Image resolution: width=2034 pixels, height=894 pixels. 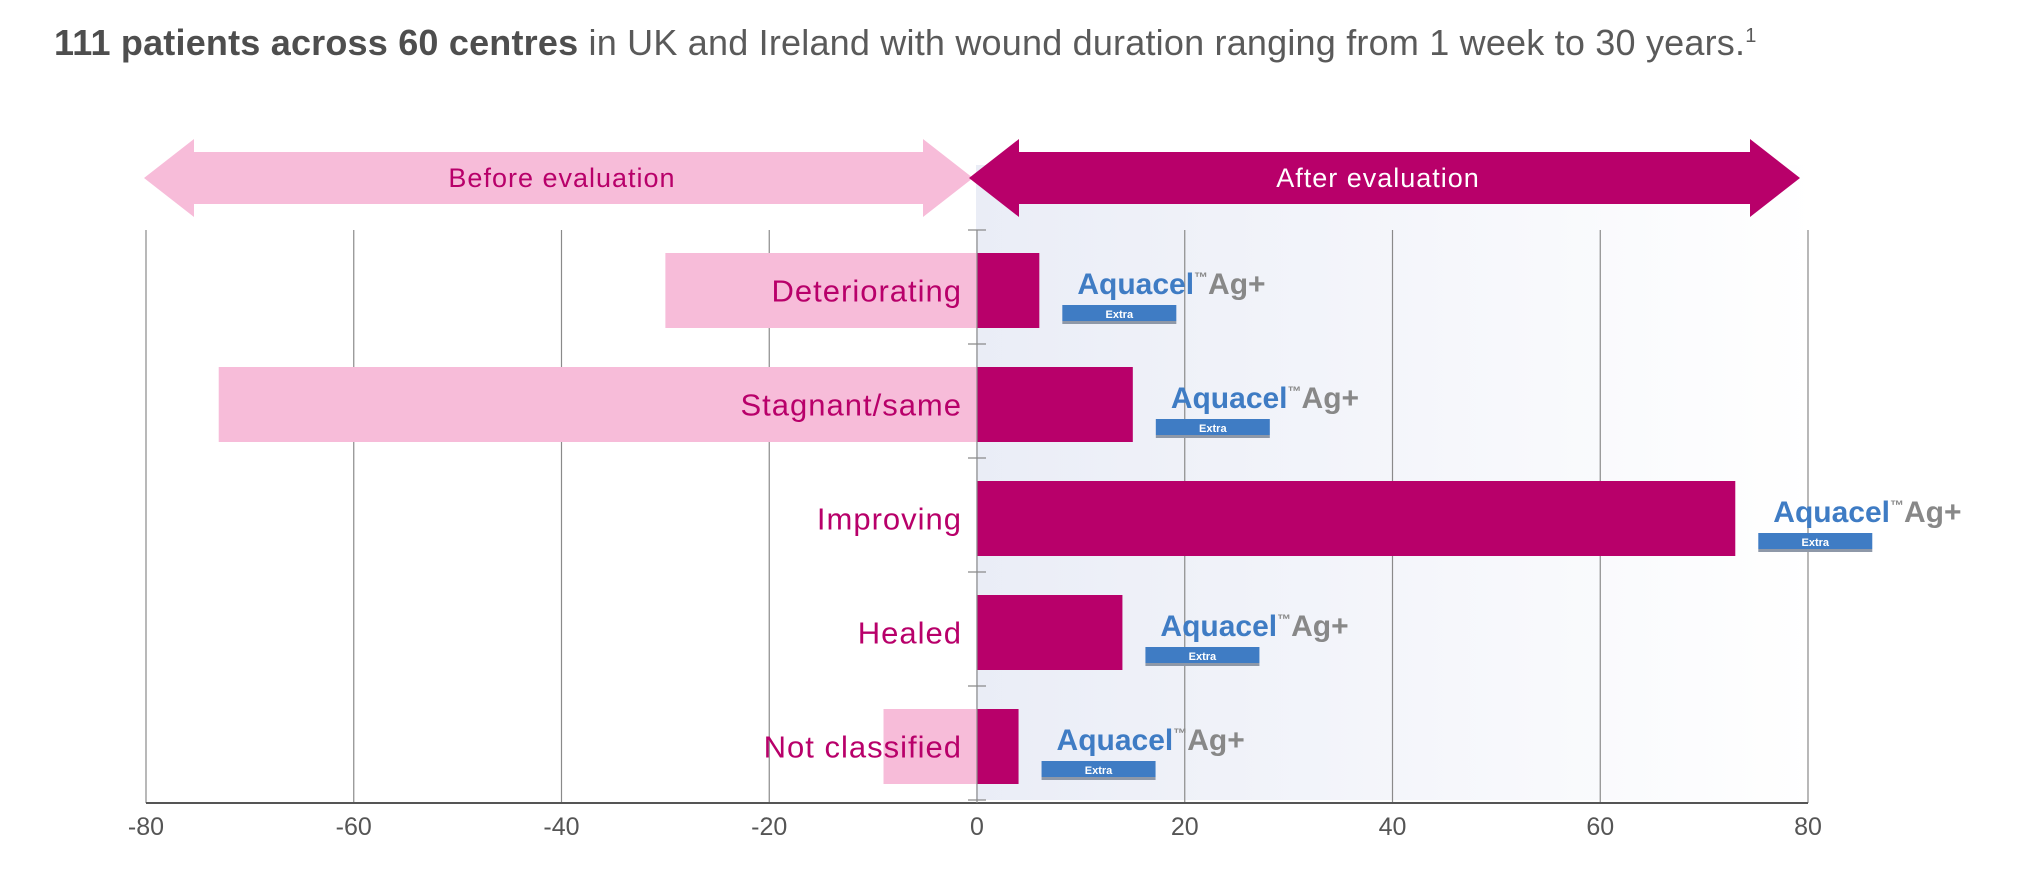 What do you see at coordinates (1393, 827) in the screenshot?
I see `x-tick-label: 40` at bounding box center [1393, 827].